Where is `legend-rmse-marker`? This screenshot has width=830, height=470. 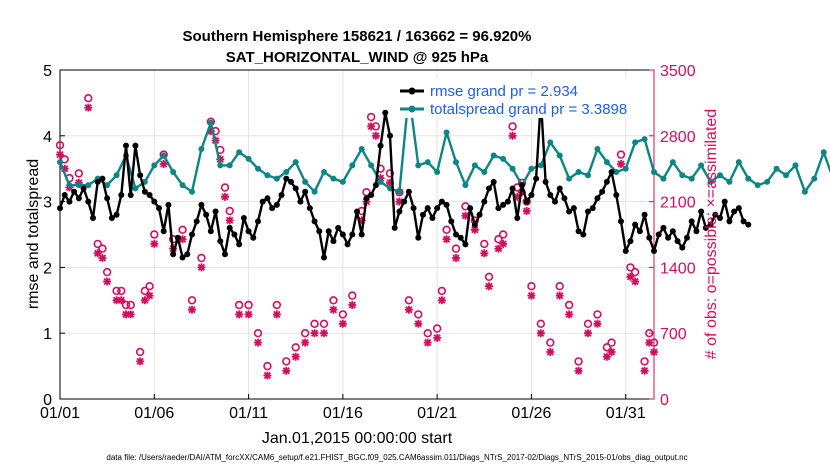
legend-rmse-marker is located at coordinates (412, 91).